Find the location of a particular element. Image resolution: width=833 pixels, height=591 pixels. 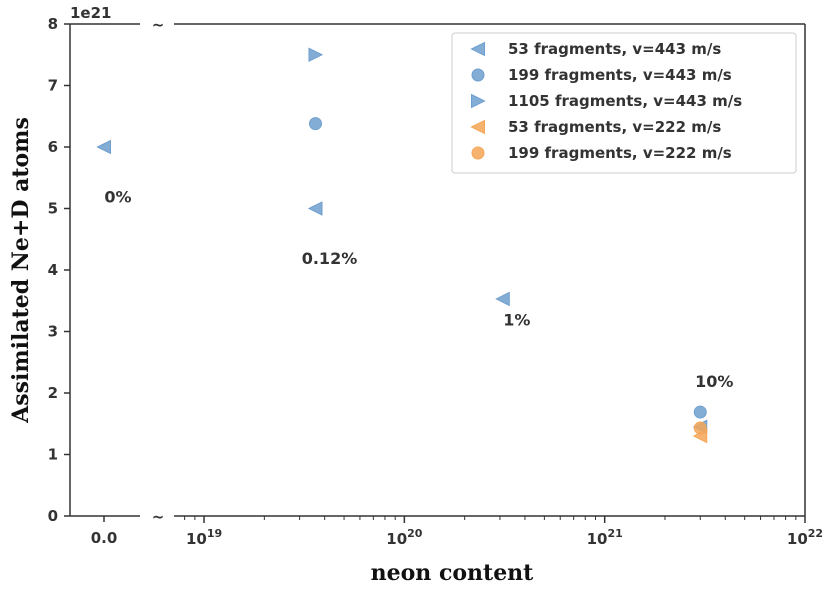

legend-entry: 53 fragments, v=222 m/s is located at coordinates (595, 127).